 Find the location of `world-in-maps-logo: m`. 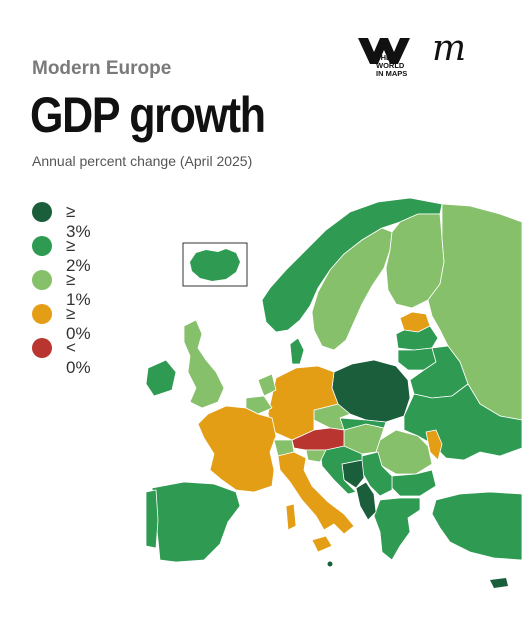

world-in-maps-logo: m is located at coordinates (412, 49).